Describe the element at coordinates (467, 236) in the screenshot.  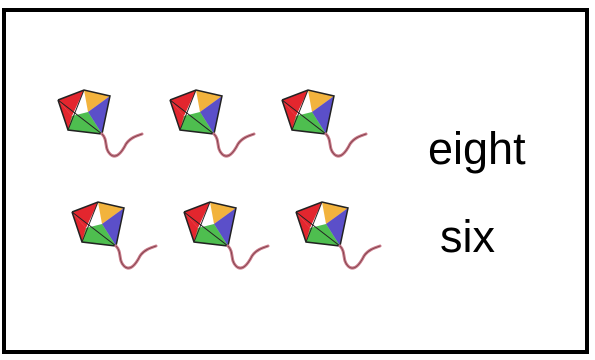
I see `number-word-2: six` at that location.